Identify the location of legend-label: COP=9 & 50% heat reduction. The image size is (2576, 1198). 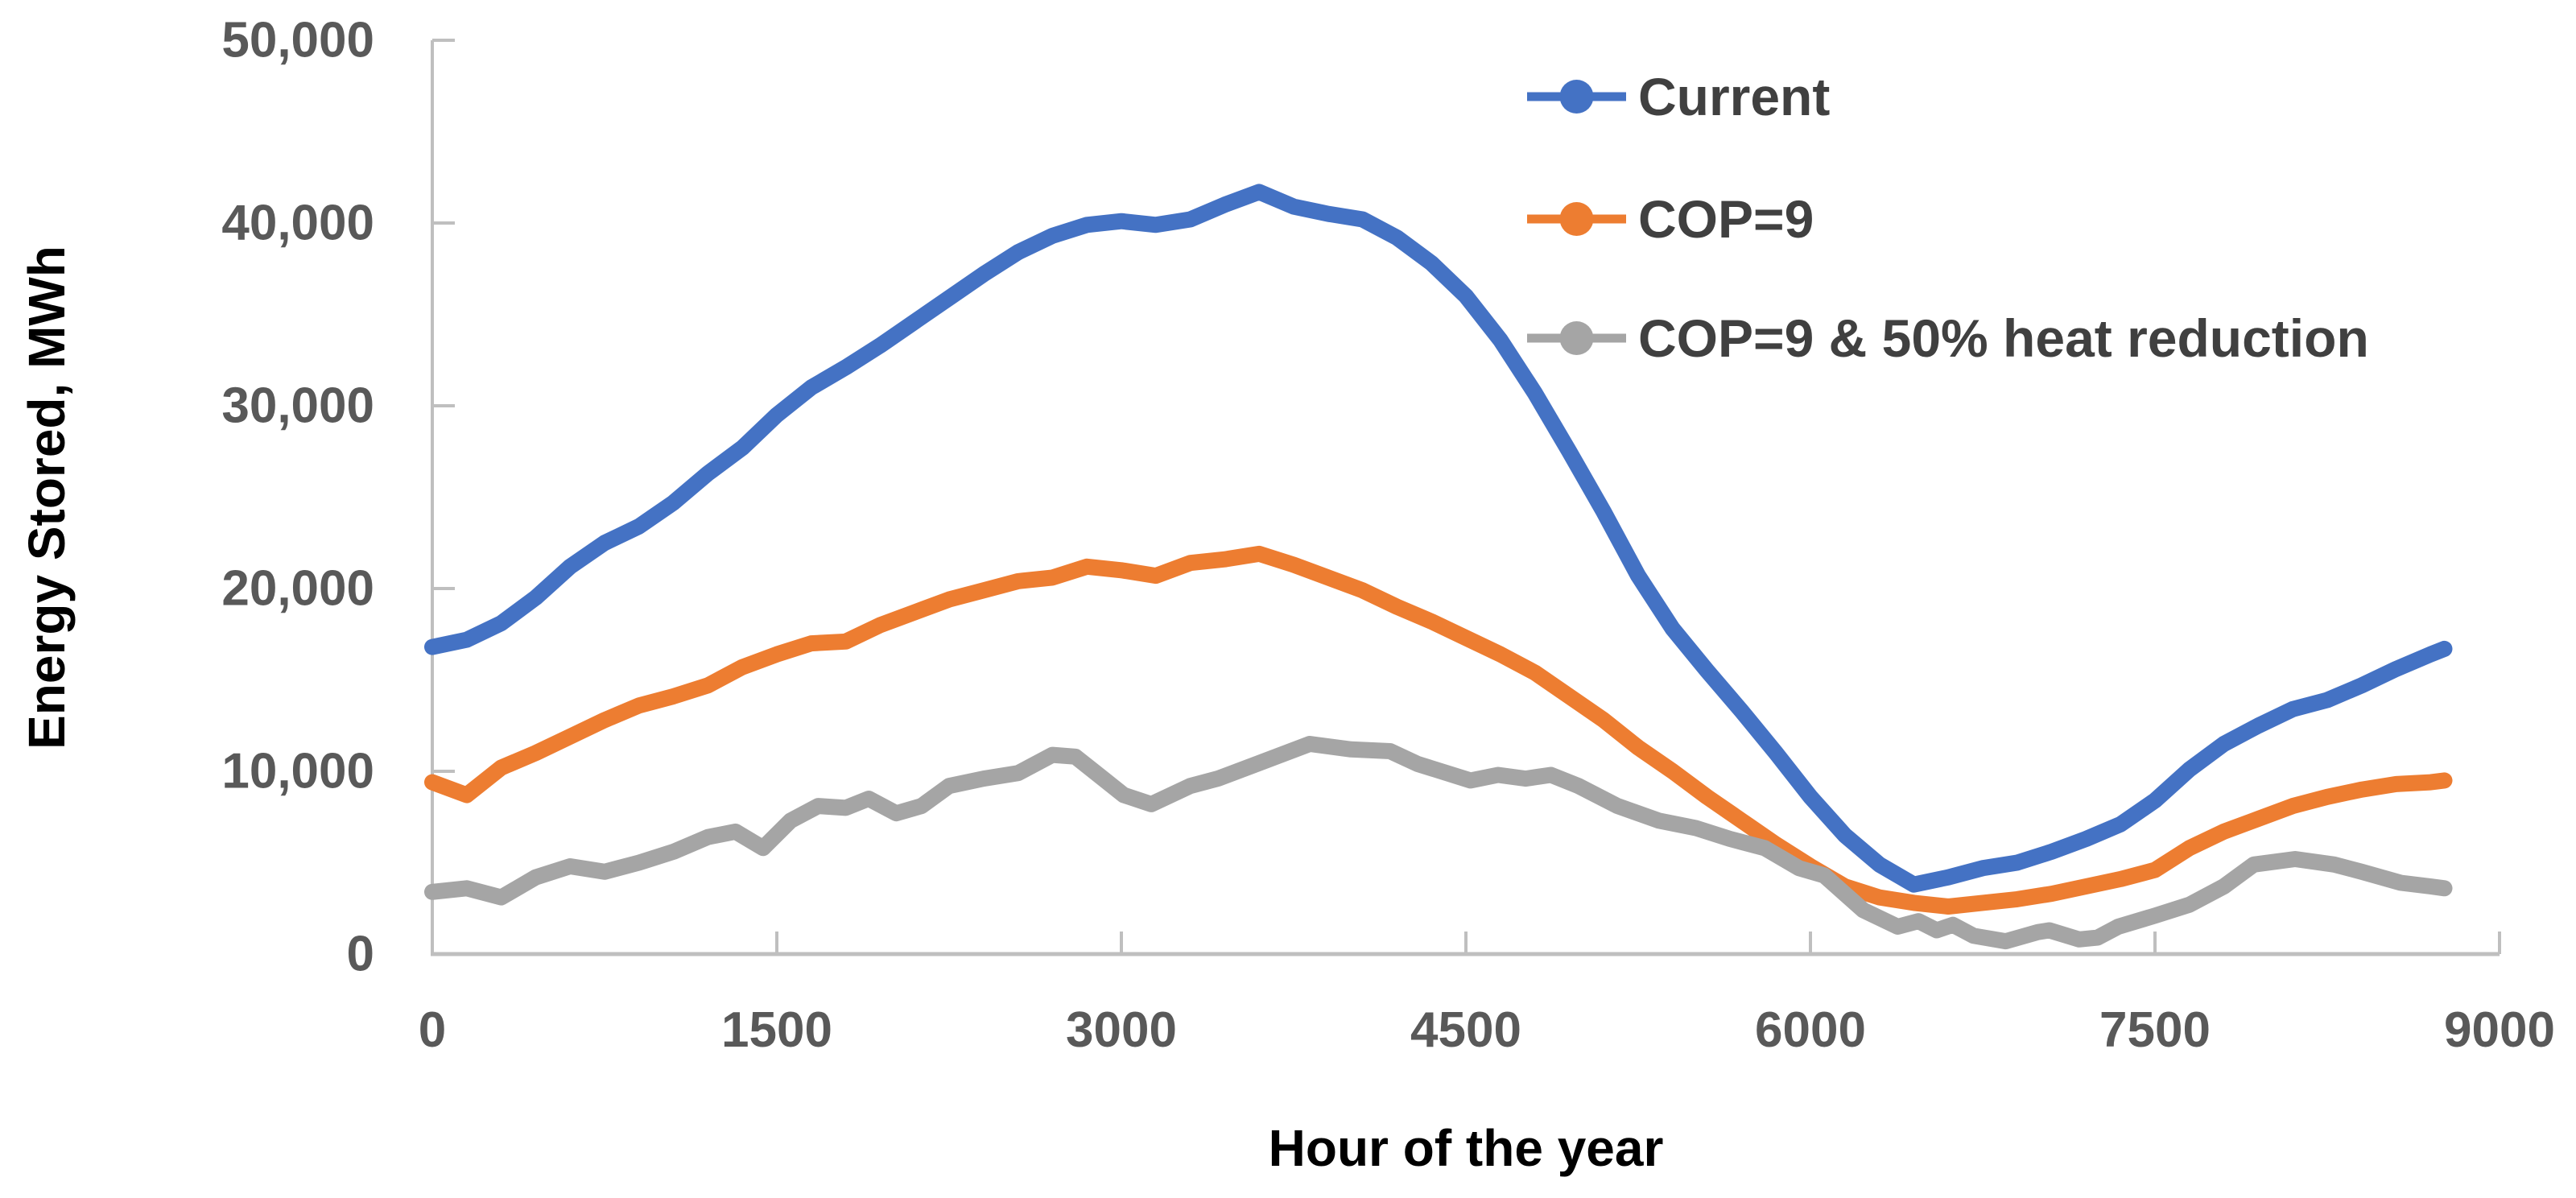
(2003, 338).